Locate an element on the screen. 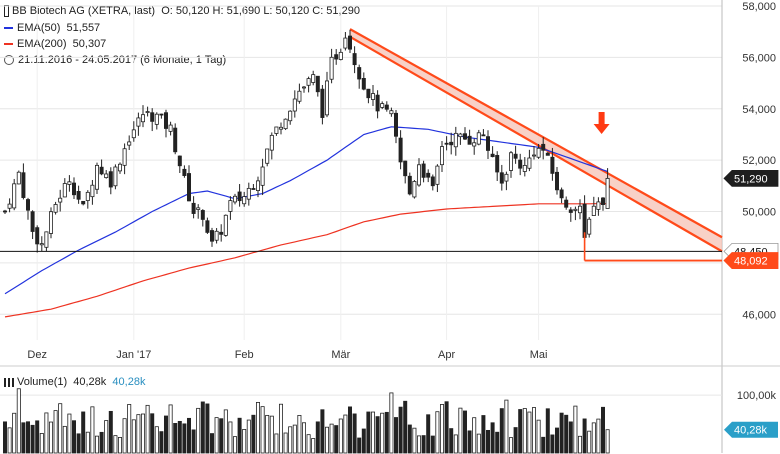 Image resolution: width=780 pixels, height=454 pixels. y-tick-label: 46,000 is located at coordinates (759, 315).